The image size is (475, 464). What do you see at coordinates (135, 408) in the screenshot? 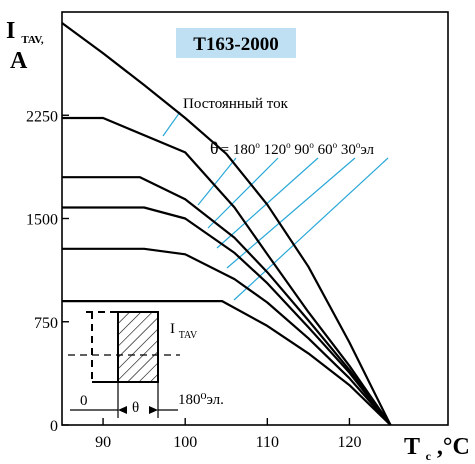
I see `inset-theta-label: θ` at bounding box center [135, 408].